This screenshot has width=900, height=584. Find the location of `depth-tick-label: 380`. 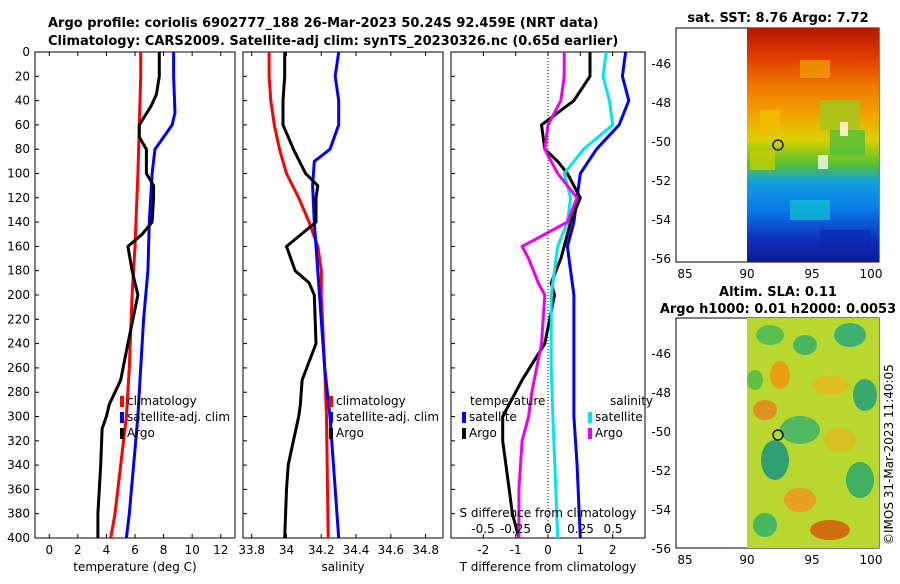

depth-tick-label: 380 is located at coordinates (18, 514).